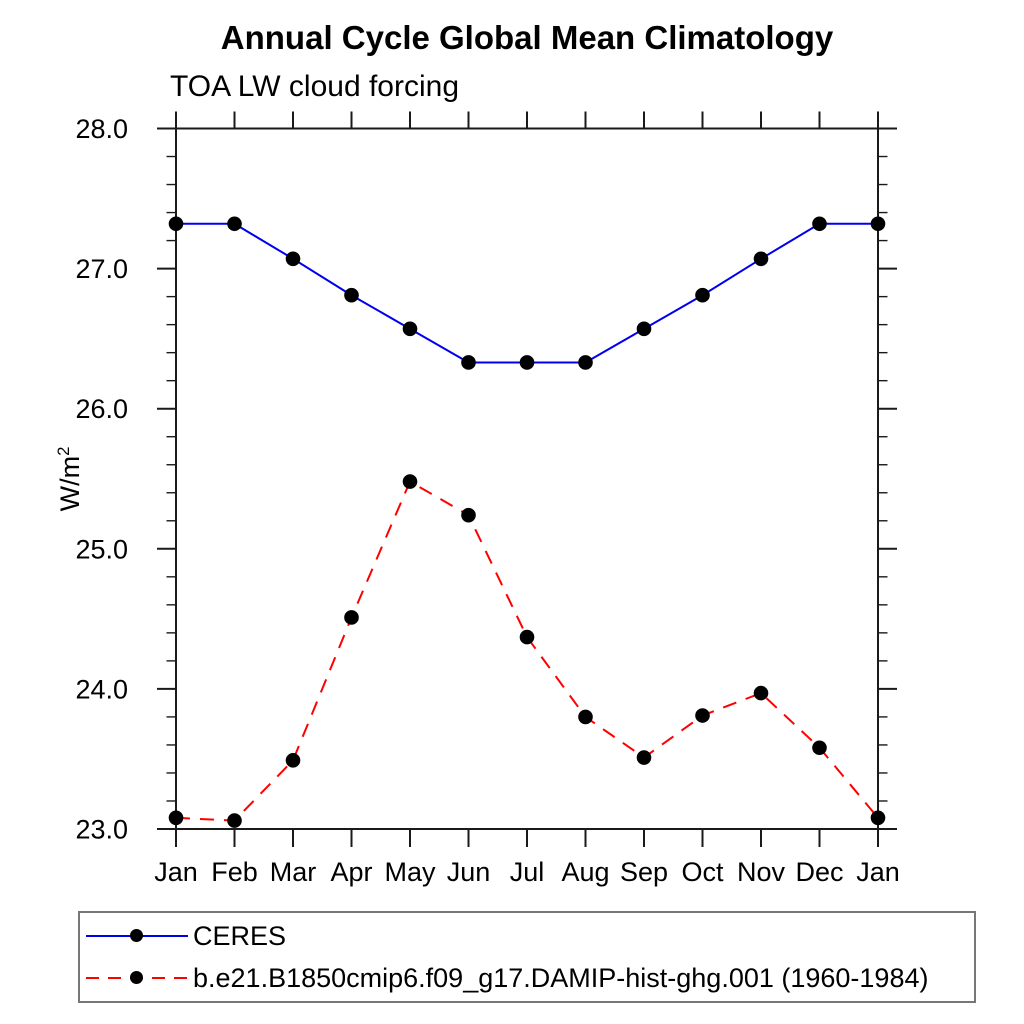 The image size is (1024, 1024). I want to click on x-tick-label: Nov, so click(761, 872).